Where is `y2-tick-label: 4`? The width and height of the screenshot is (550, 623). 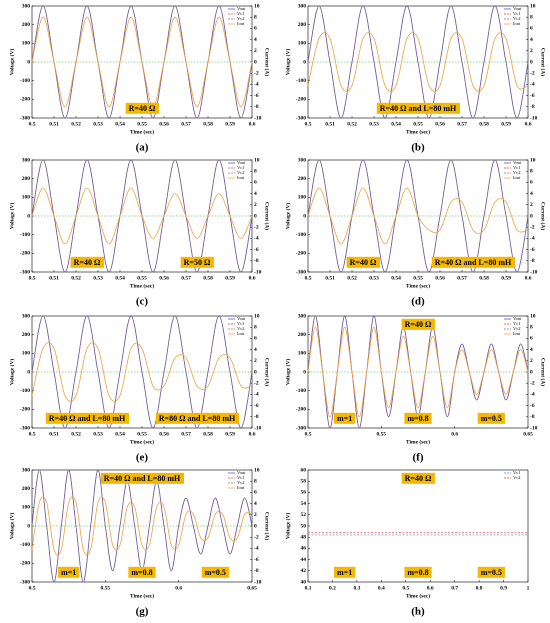 y2-tick-label: 4 is located at coordinates (255, 194).